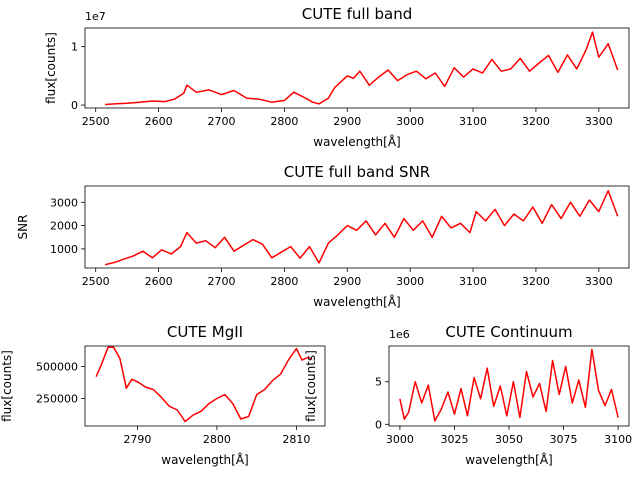 The image size is (640, 480). What do you see at coordinates (64, 226) in the screenshot?
I see `y-tick-label: 2000` at bounding box center [64, 226].